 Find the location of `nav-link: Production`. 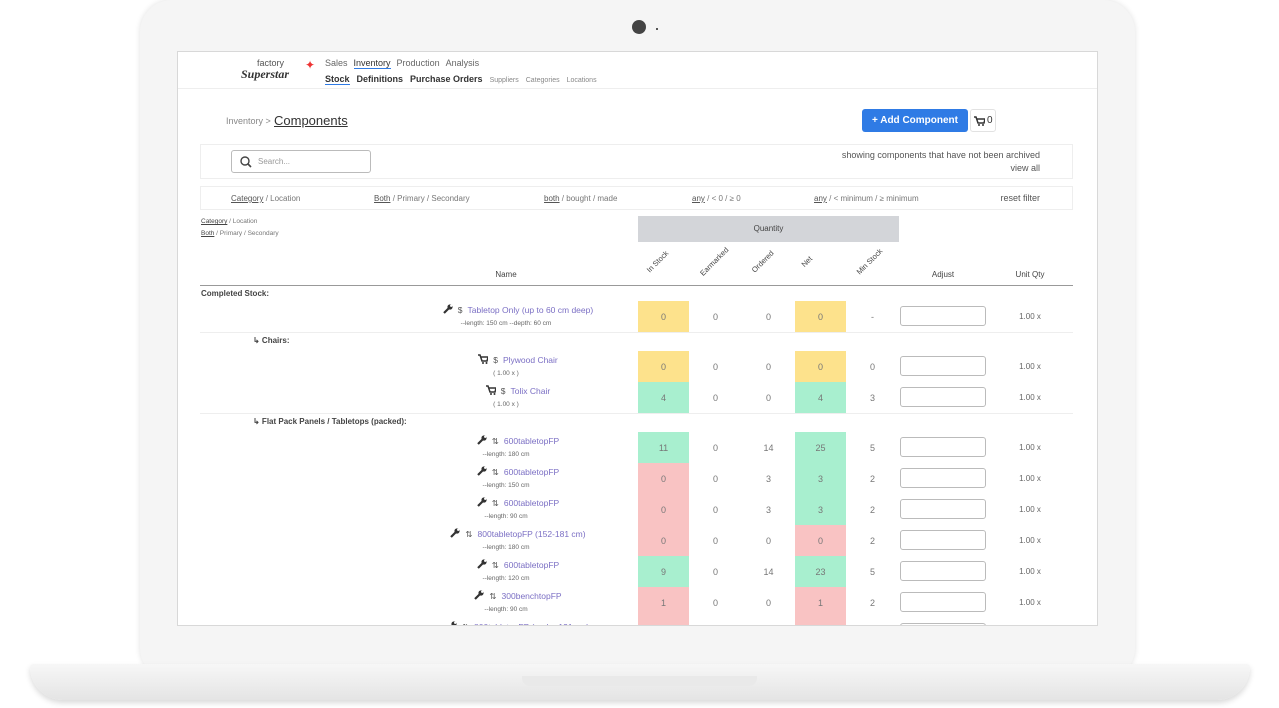

nav-link: Production is located at coordinates (418, 63).